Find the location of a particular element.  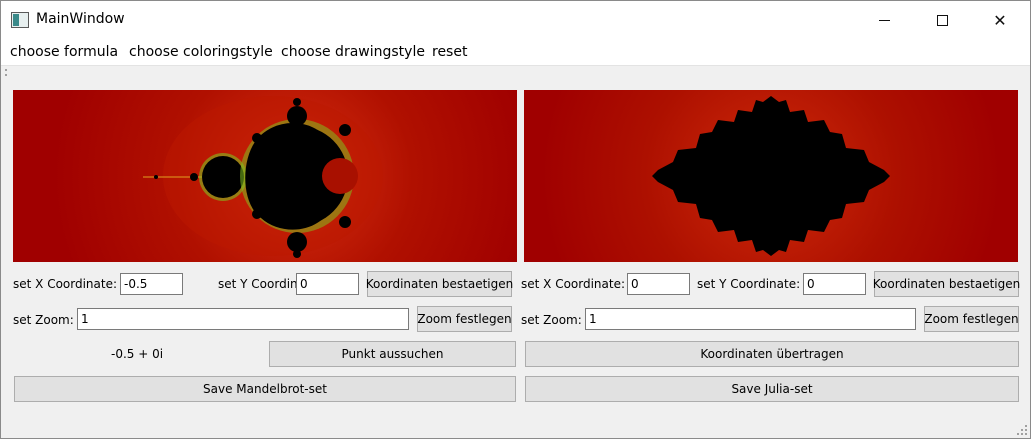

pick-point-button: Punkt aussuchen is located at coordinates (392, 354).